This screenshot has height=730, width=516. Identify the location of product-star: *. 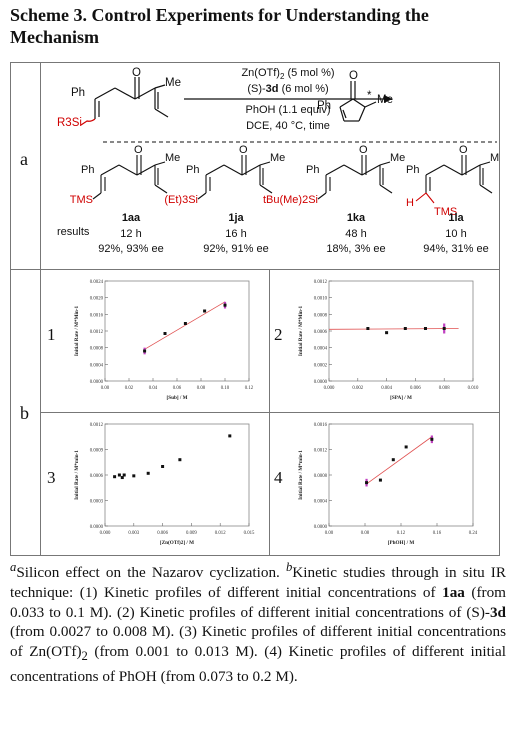
(369, 96).